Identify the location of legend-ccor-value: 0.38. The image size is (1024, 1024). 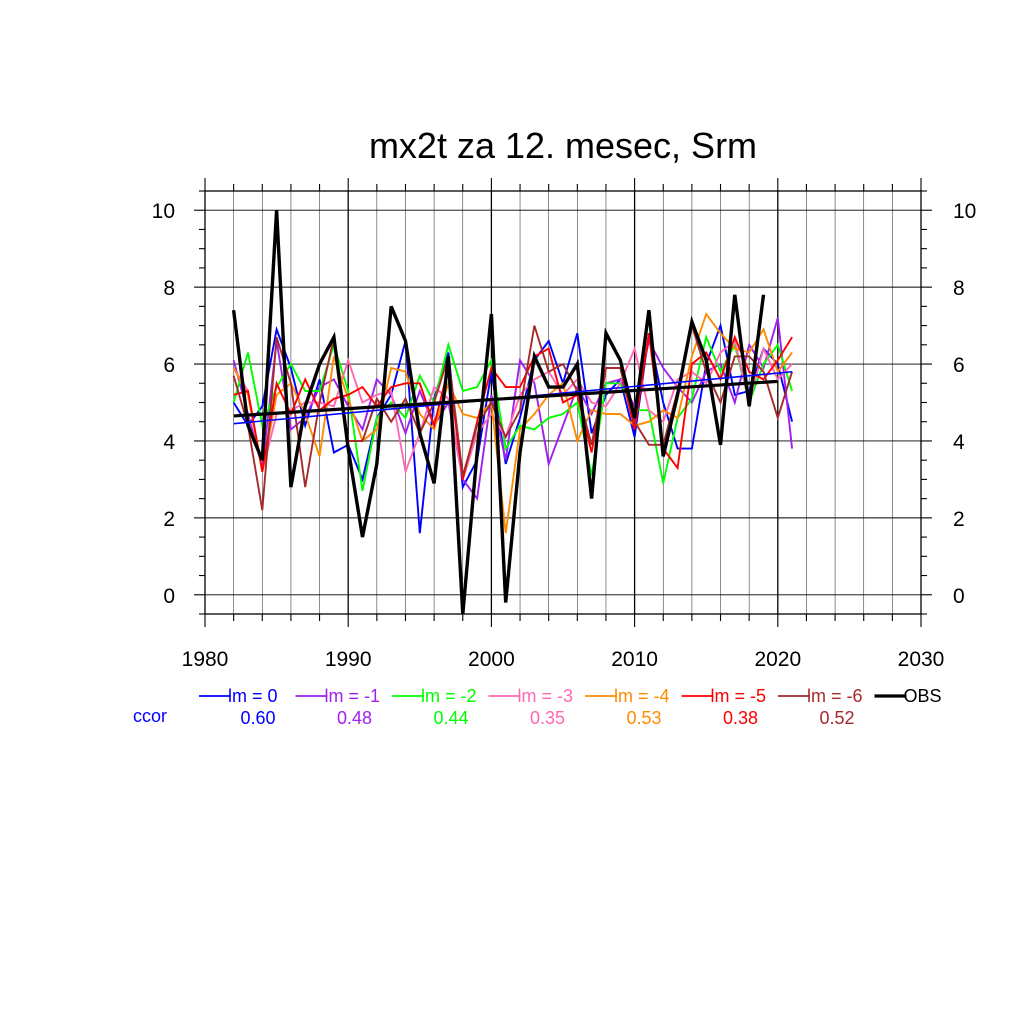
(740, 718).